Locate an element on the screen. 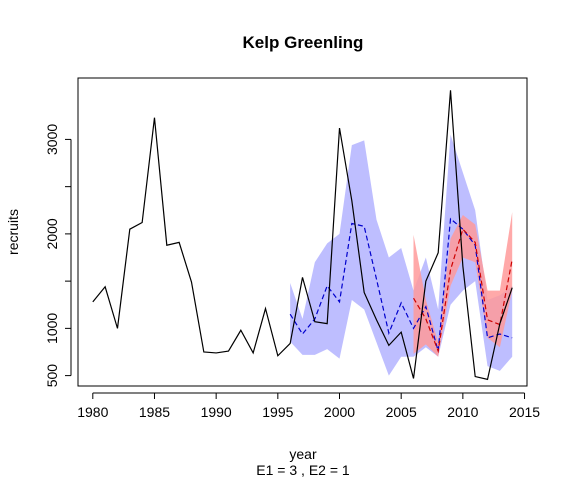  y-tick-label: 1000 is located at coordinates (52, 328).